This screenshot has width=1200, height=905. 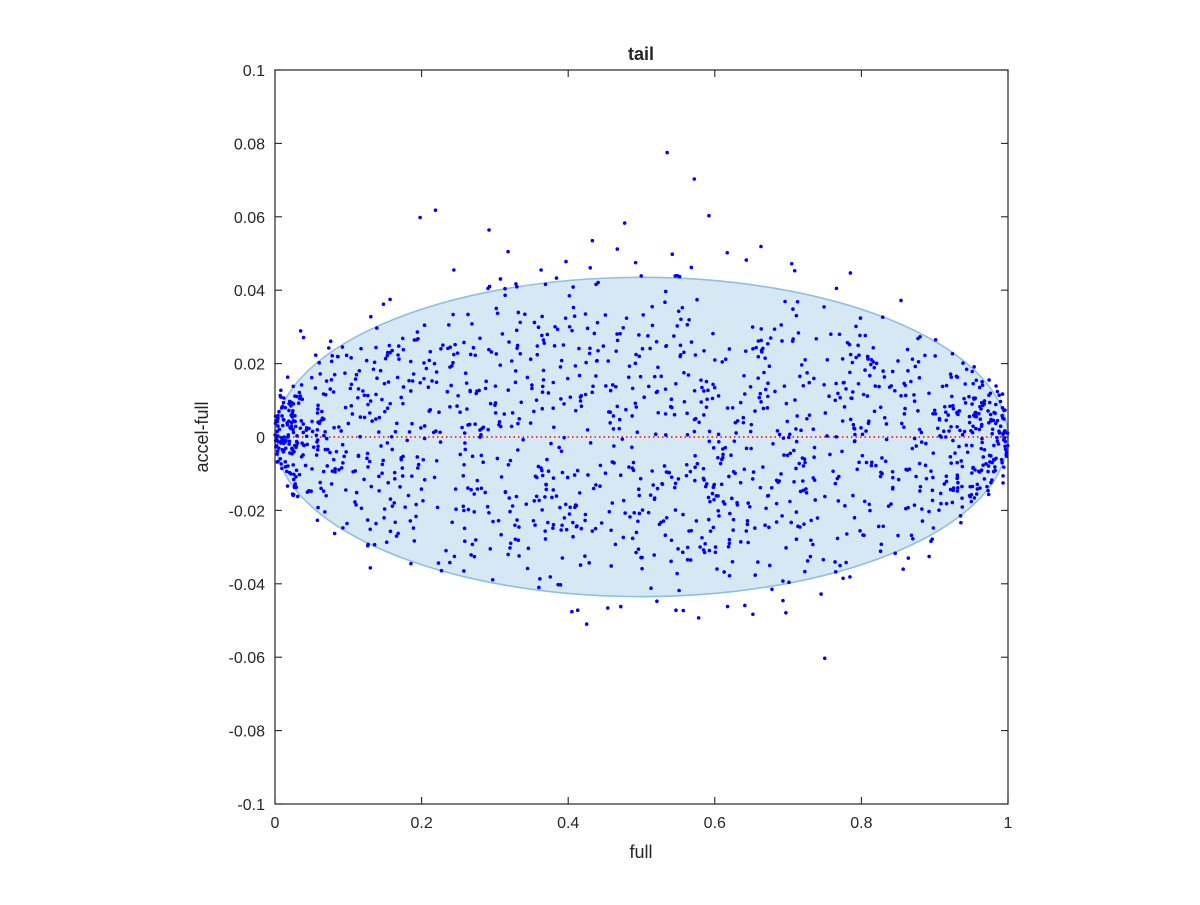 What do you see at coordinates (1008, 823) in the screenshot?
I see `x-tick-label: 1` at bounding box center [1008, 823].